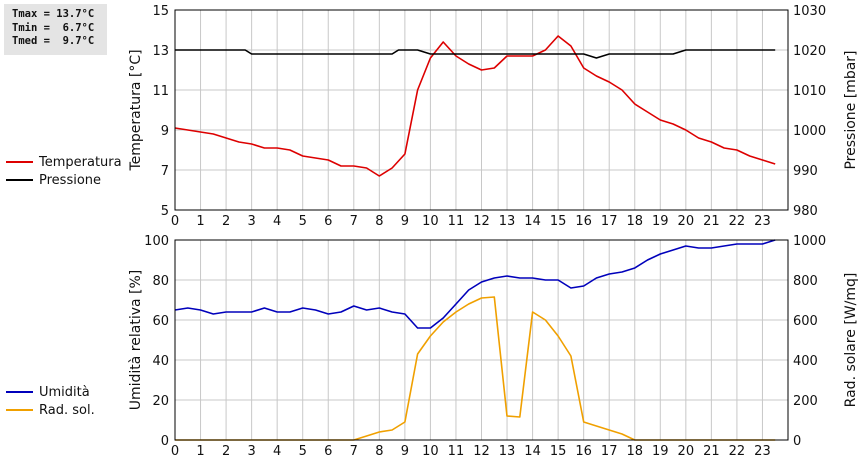  Describe the element at coordinates (809, 11) in the screenshot. I see `y-tick-label-right: 1030` at that location.